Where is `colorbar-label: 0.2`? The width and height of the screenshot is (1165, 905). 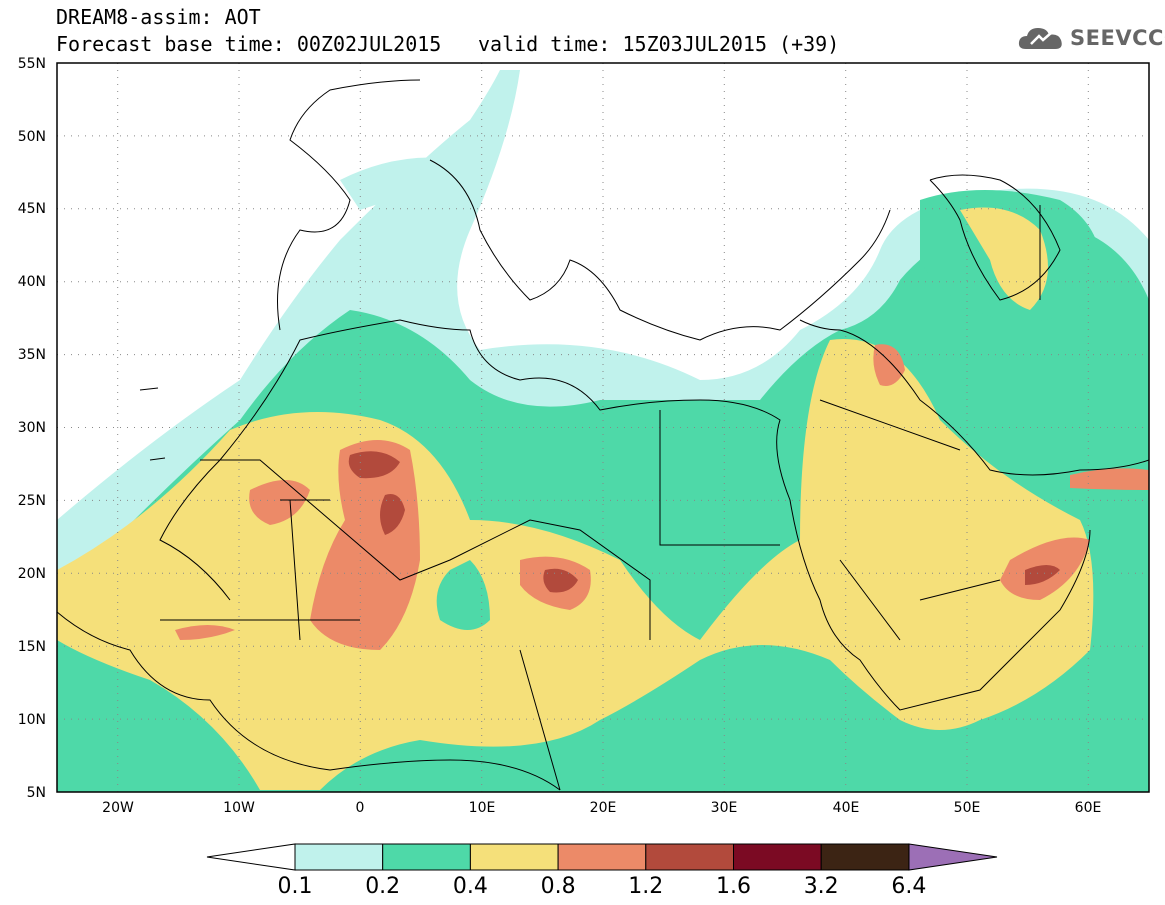
colorbar-label: 0.2 is located at coordinates (382, 886).